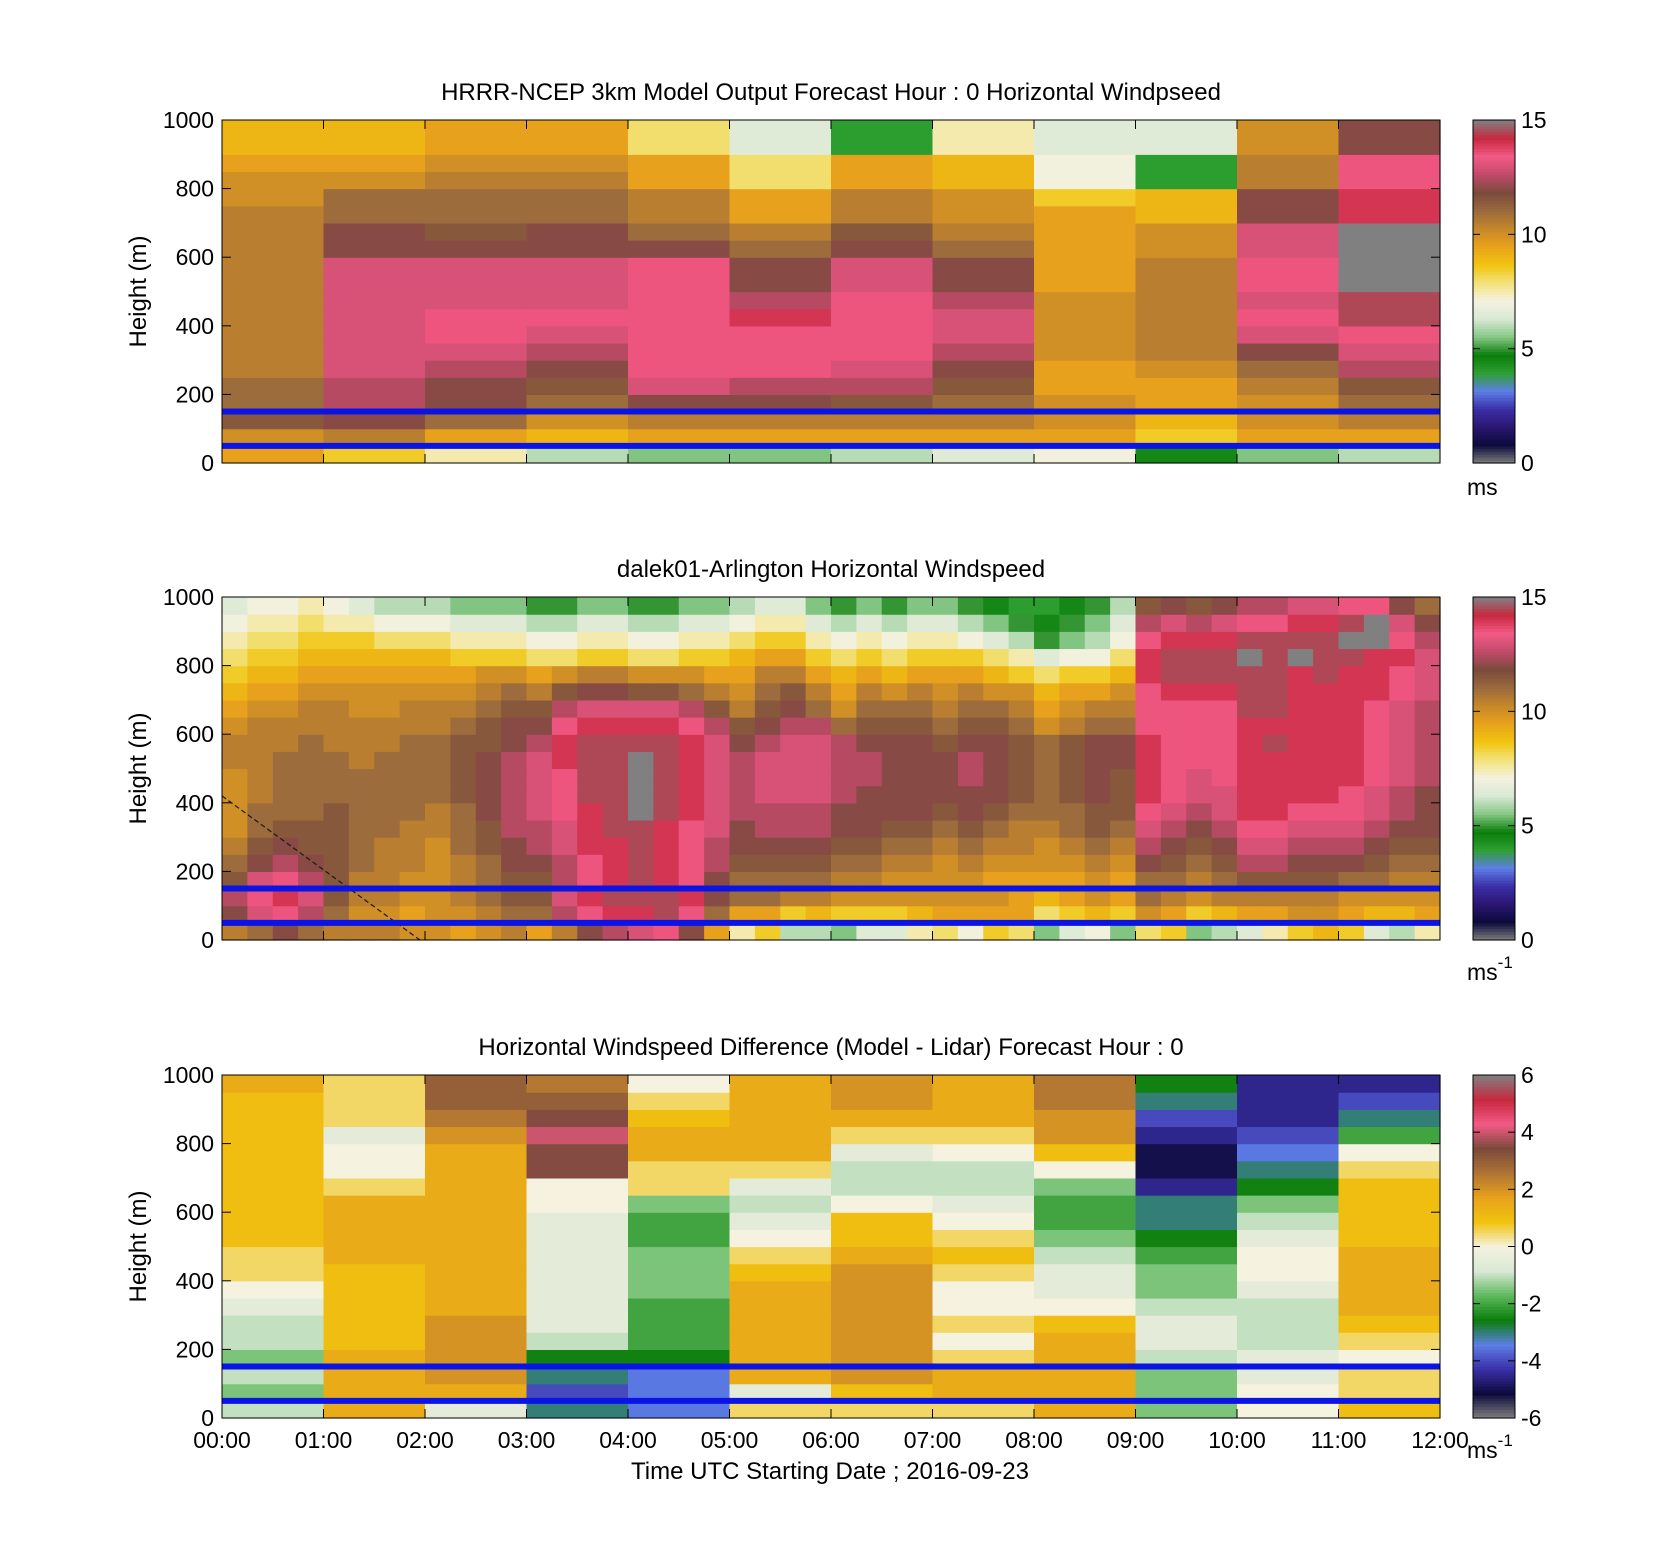 The image size is (1680, 1561). Describe the element at coordinates (831, 569) in the screenshot. I see `plot-title: dalek01-Arlington Horizontal Windspeed` at that location.